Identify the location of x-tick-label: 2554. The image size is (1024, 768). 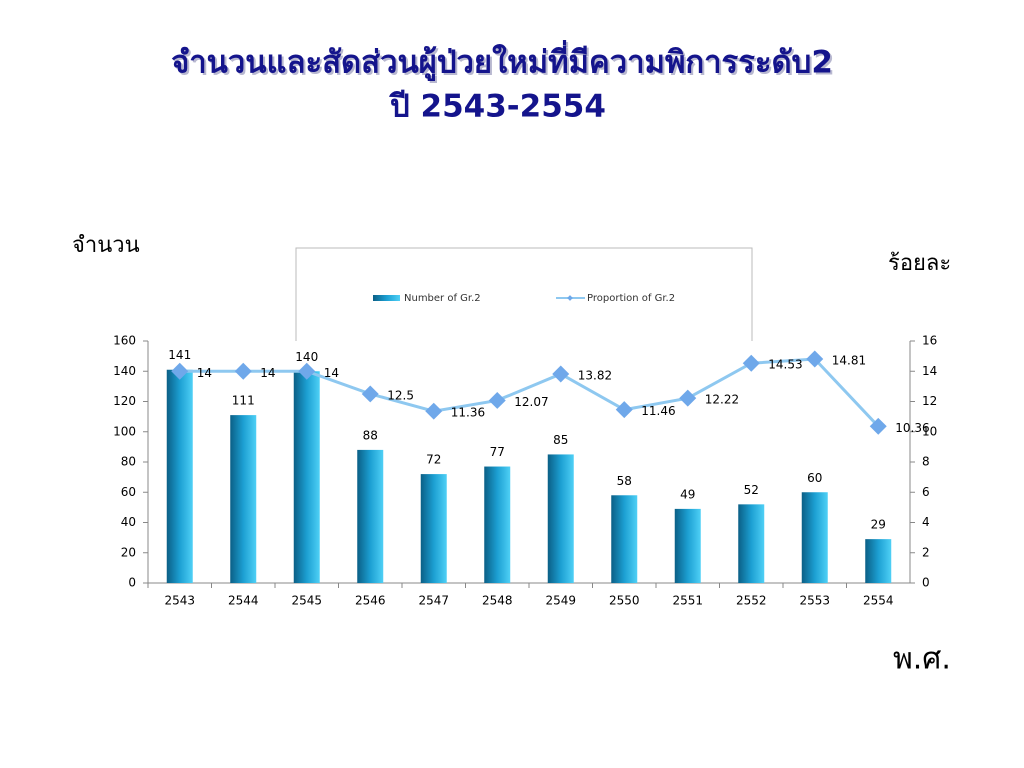
(878, 601).